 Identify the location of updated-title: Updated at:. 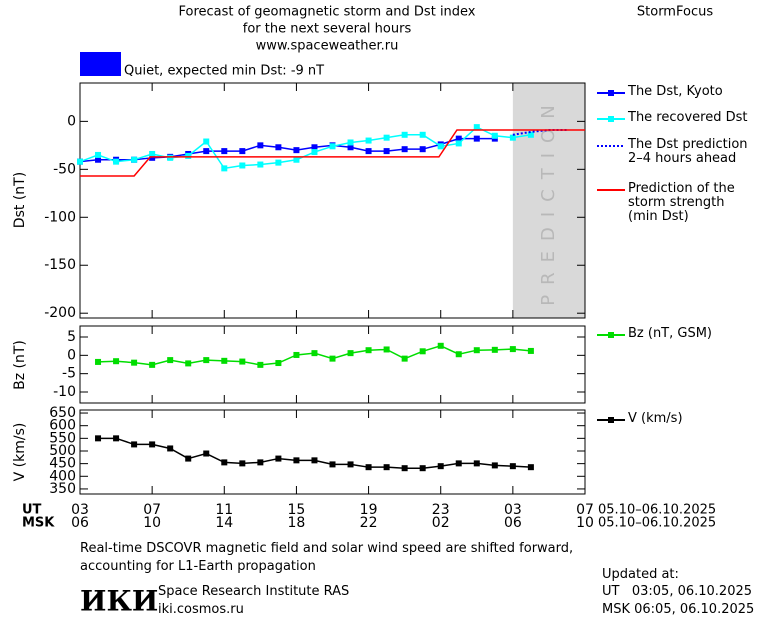
(640, 574).